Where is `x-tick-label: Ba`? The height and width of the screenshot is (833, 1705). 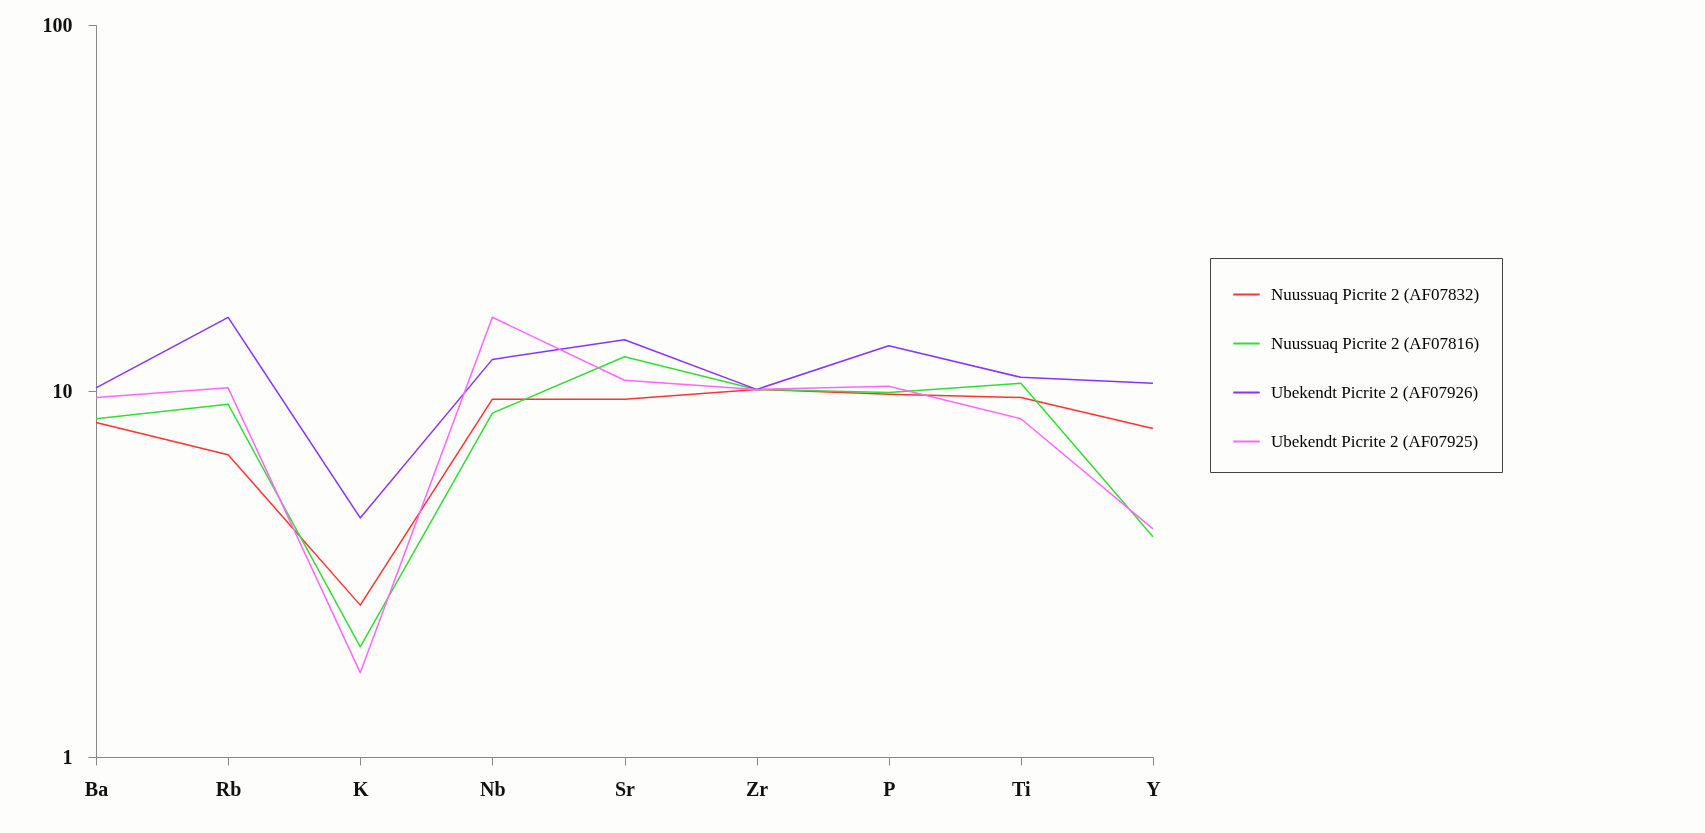 x-tick-label: Ba is located at coordinates (96, 788).